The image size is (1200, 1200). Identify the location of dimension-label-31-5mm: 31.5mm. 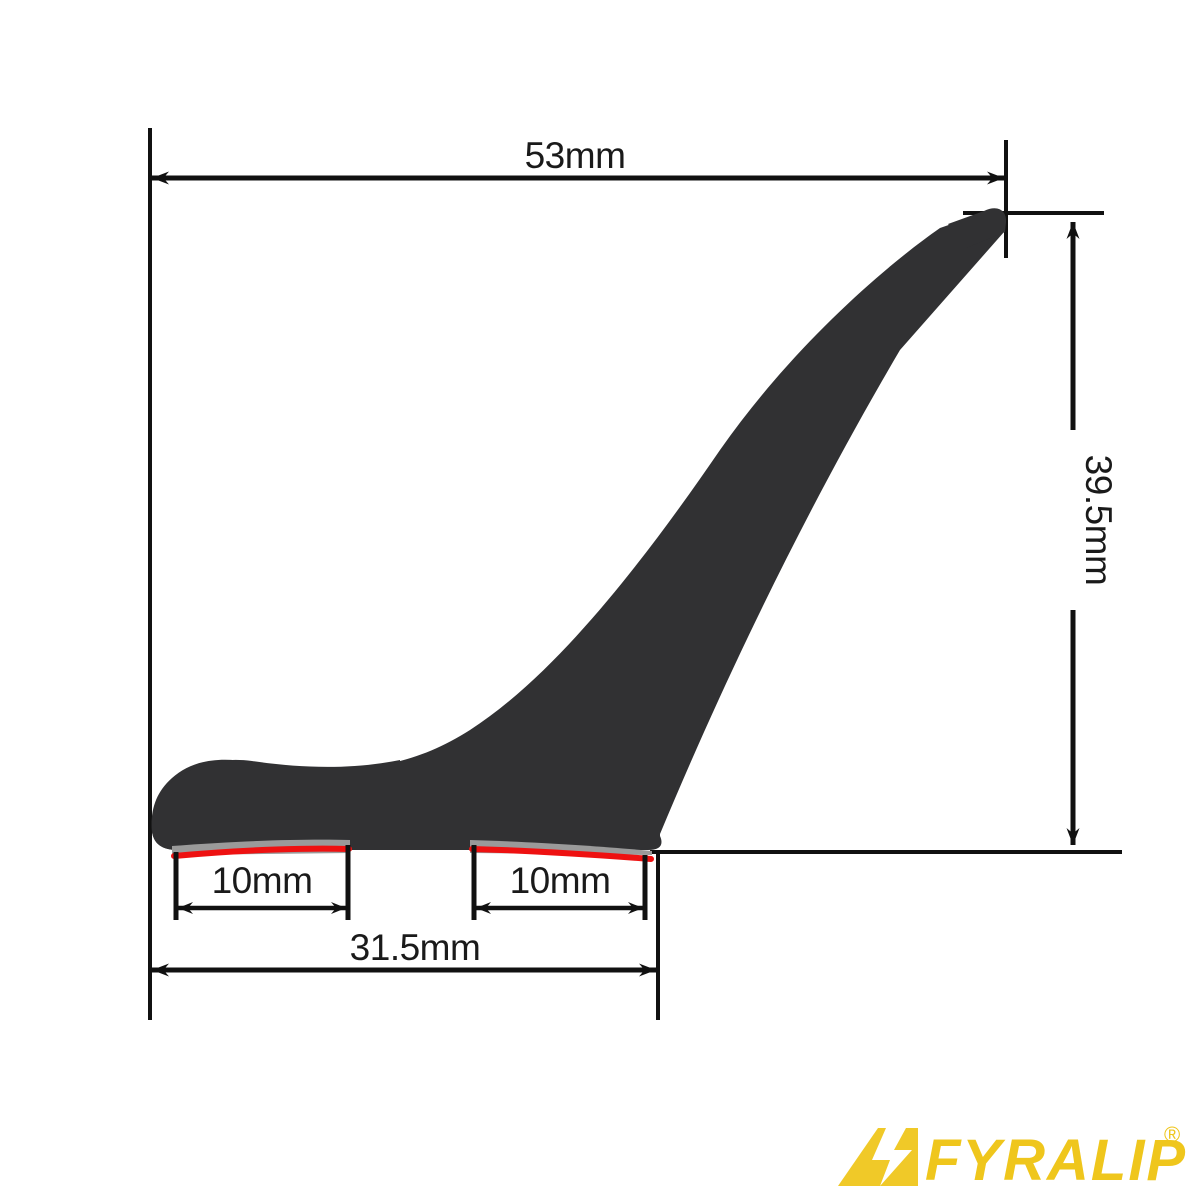
(415, 947).